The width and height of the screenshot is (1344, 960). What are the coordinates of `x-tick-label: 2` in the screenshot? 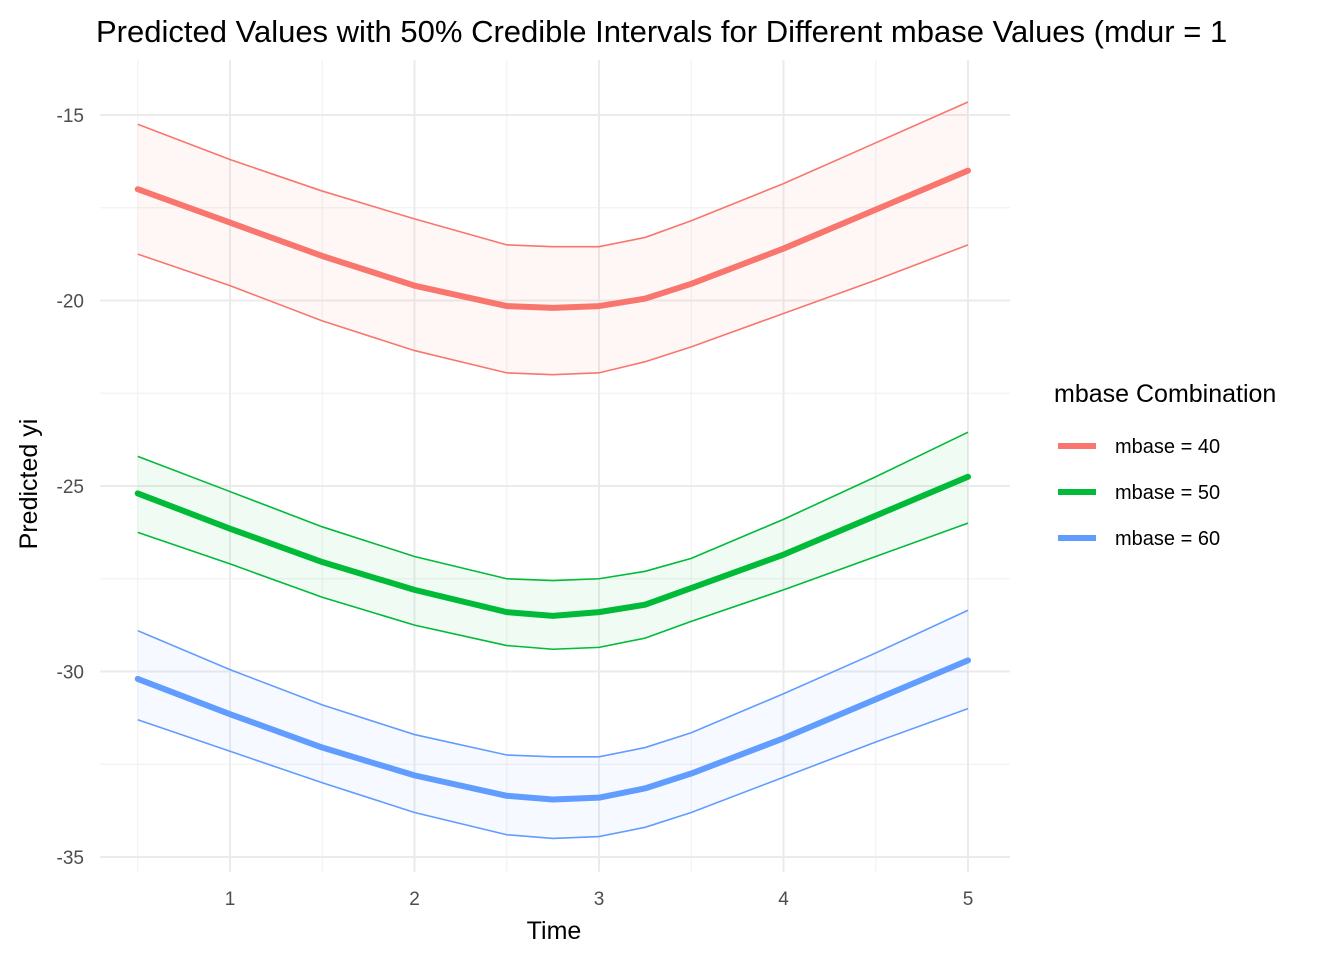 It's located at (414, 899).